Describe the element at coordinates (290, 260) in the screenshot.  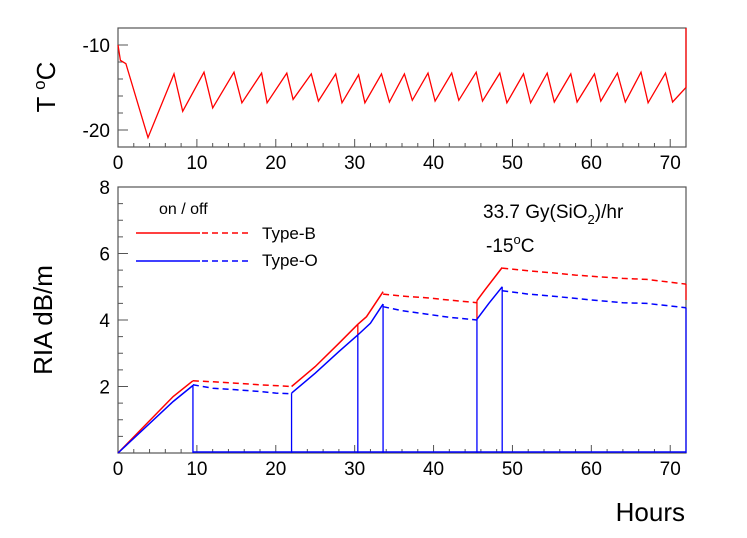
I see `legend-type-o: Type-O` at that location.